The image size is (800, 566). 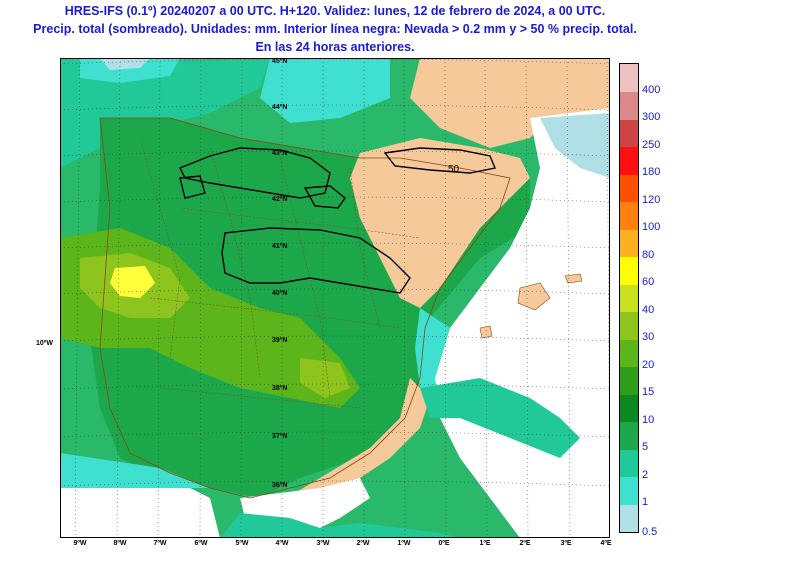 What do you see at coordinates (255, 173) in the screenshot?
I see `snow-contour-north` at bounding box center [255, 173].